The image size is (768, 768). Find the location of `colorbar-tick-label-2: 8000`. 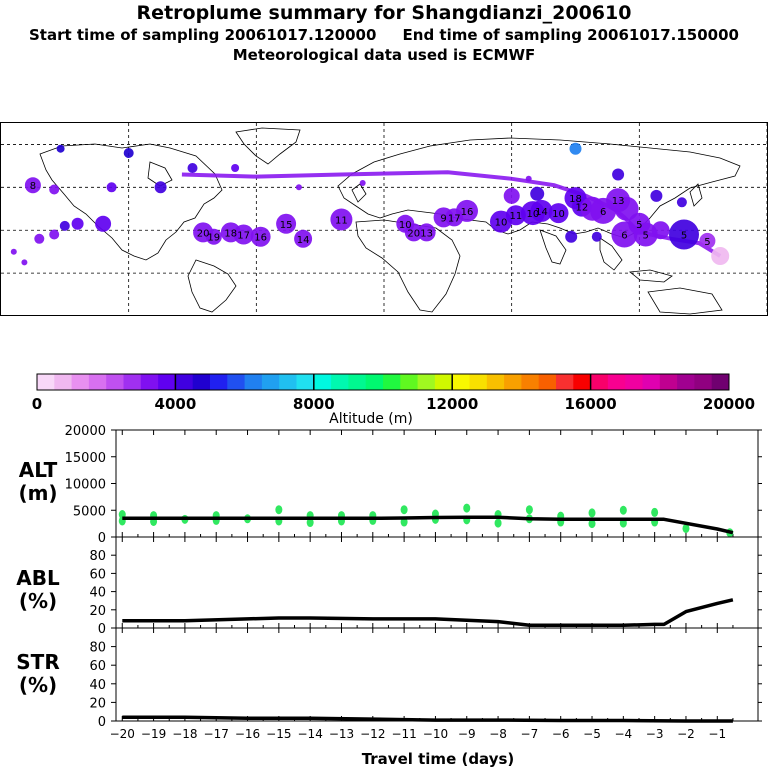

colorbar-tick-label-2: 8000 is located at coordinates (314, 404).